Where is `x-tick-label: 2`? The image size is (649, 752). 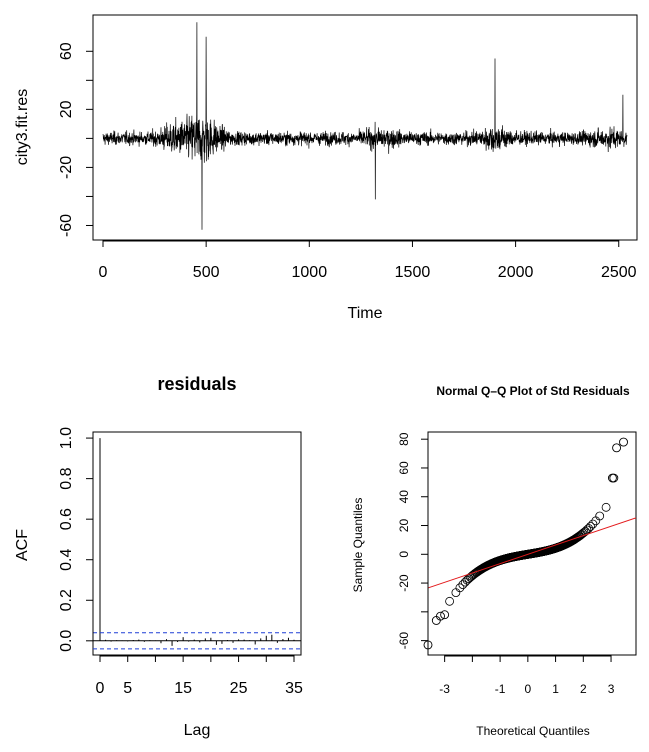
x-tick-label: 2 is located at coordinates (583, 689).